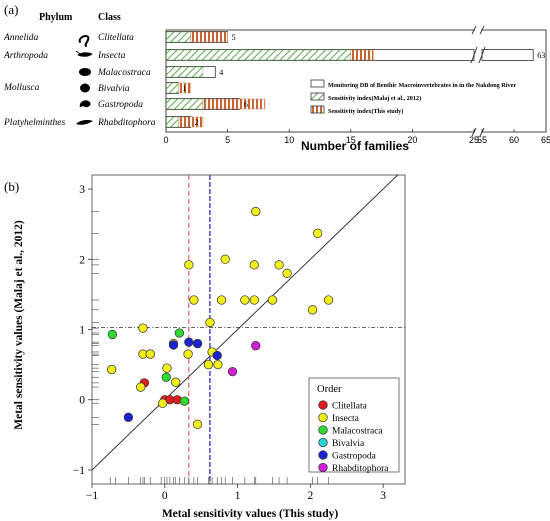 The width and height of the screenshot is (550, 521). Describe the element at coordinates (482, 140) in the screenshot. I see `x-tick-label: 55` at that location.